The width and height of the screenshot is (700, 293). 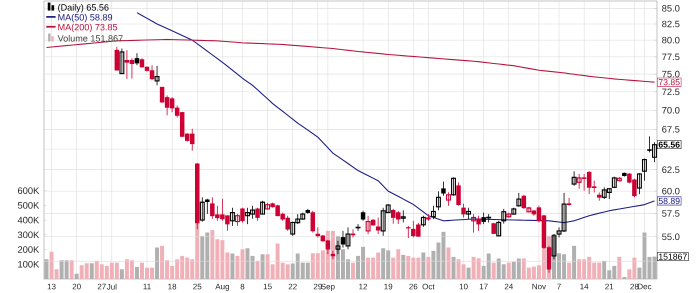 What do you see at coordinates (669, 82) in the screenshot?
I see `text: 73.85` at bounding box center [669, 82].